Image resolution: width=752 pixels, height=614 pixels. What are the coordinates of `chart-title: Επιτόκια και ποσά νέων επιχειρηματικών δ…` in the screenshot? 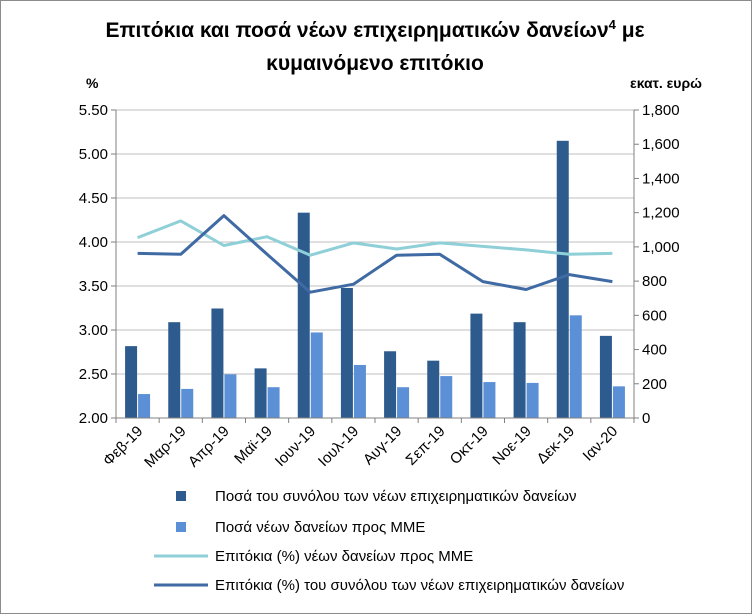 It's located at (375, 44).